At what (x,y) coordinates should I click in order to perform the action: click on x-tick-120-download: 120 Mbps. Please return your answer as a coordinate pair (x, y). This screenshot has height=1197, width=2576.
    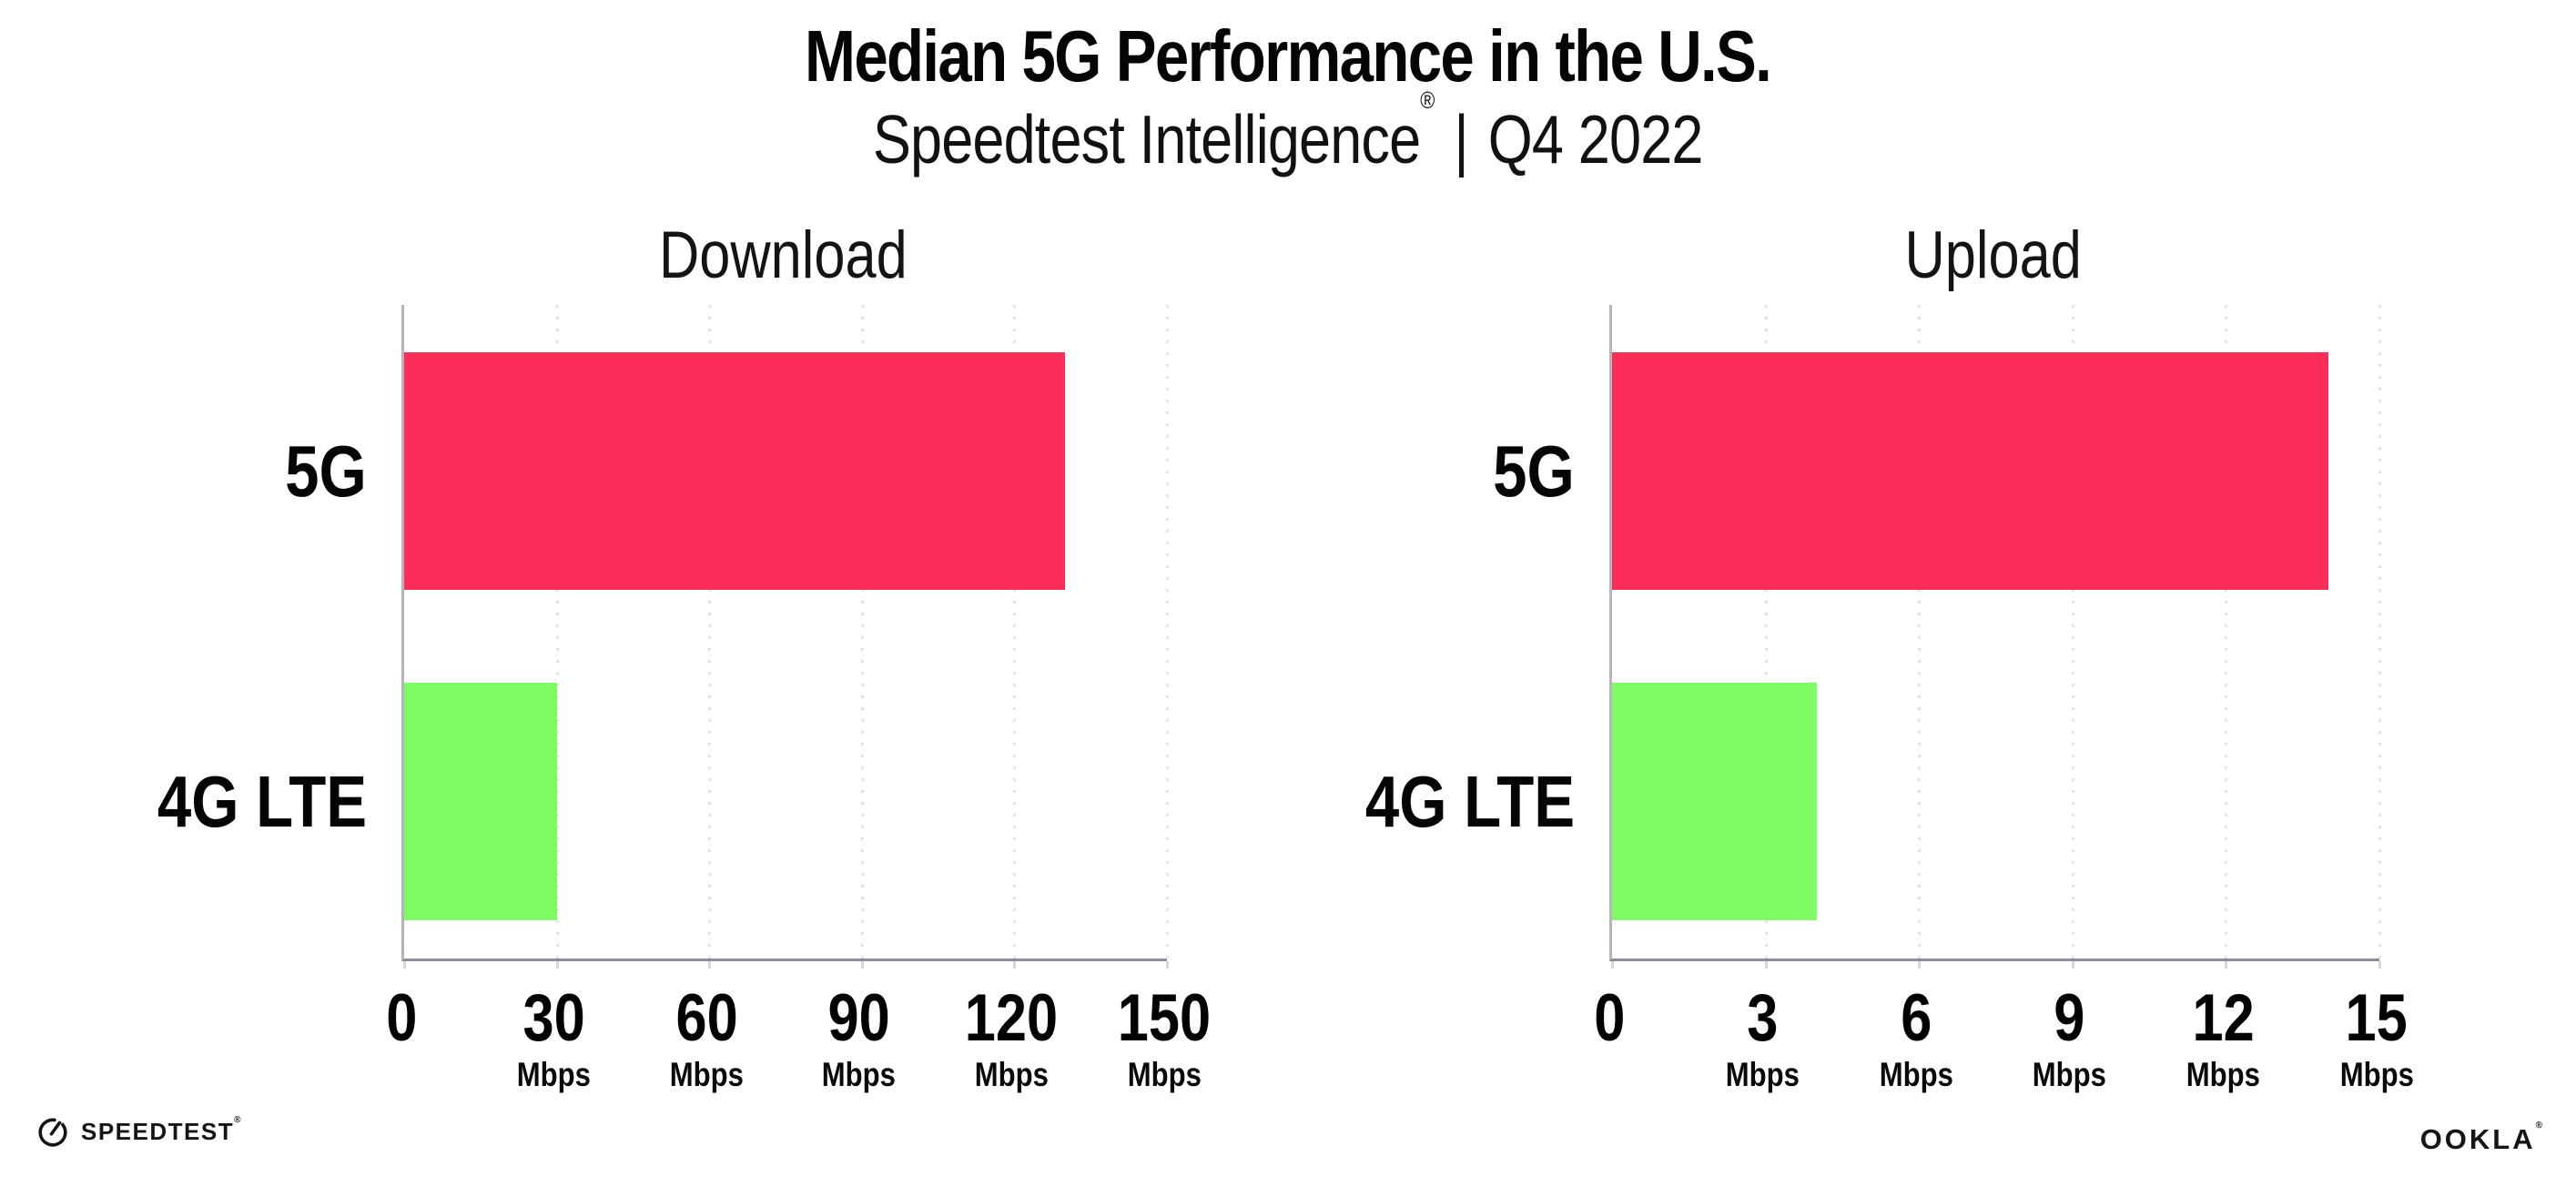
    Looking at the image, I should click on (1011, 1038).